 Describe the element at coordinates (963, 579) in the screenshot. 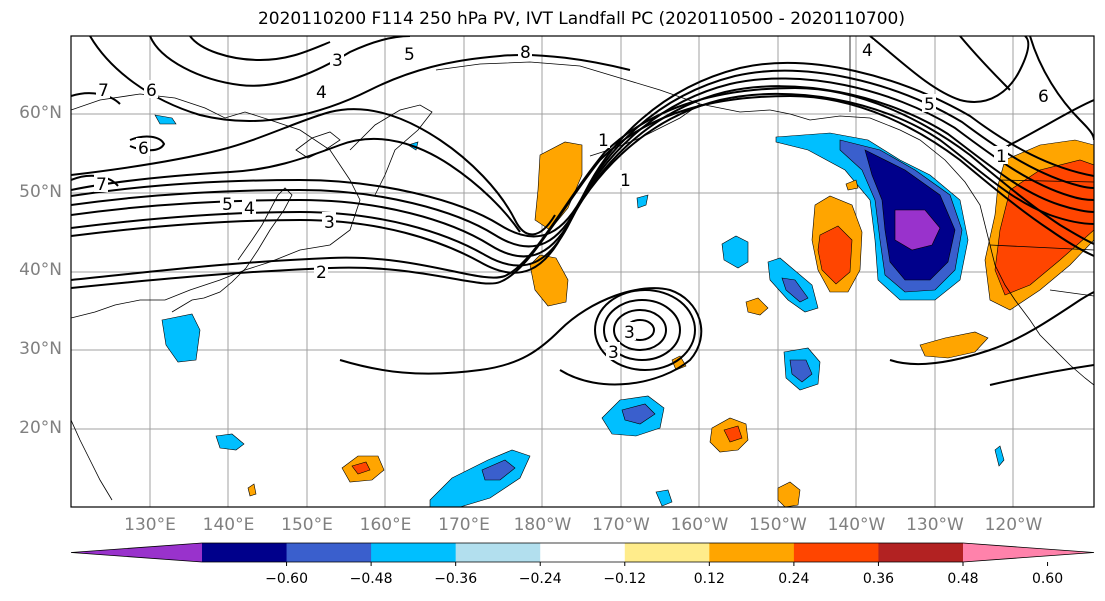

I see `colorbar-tick-label: 0.48` at that location.